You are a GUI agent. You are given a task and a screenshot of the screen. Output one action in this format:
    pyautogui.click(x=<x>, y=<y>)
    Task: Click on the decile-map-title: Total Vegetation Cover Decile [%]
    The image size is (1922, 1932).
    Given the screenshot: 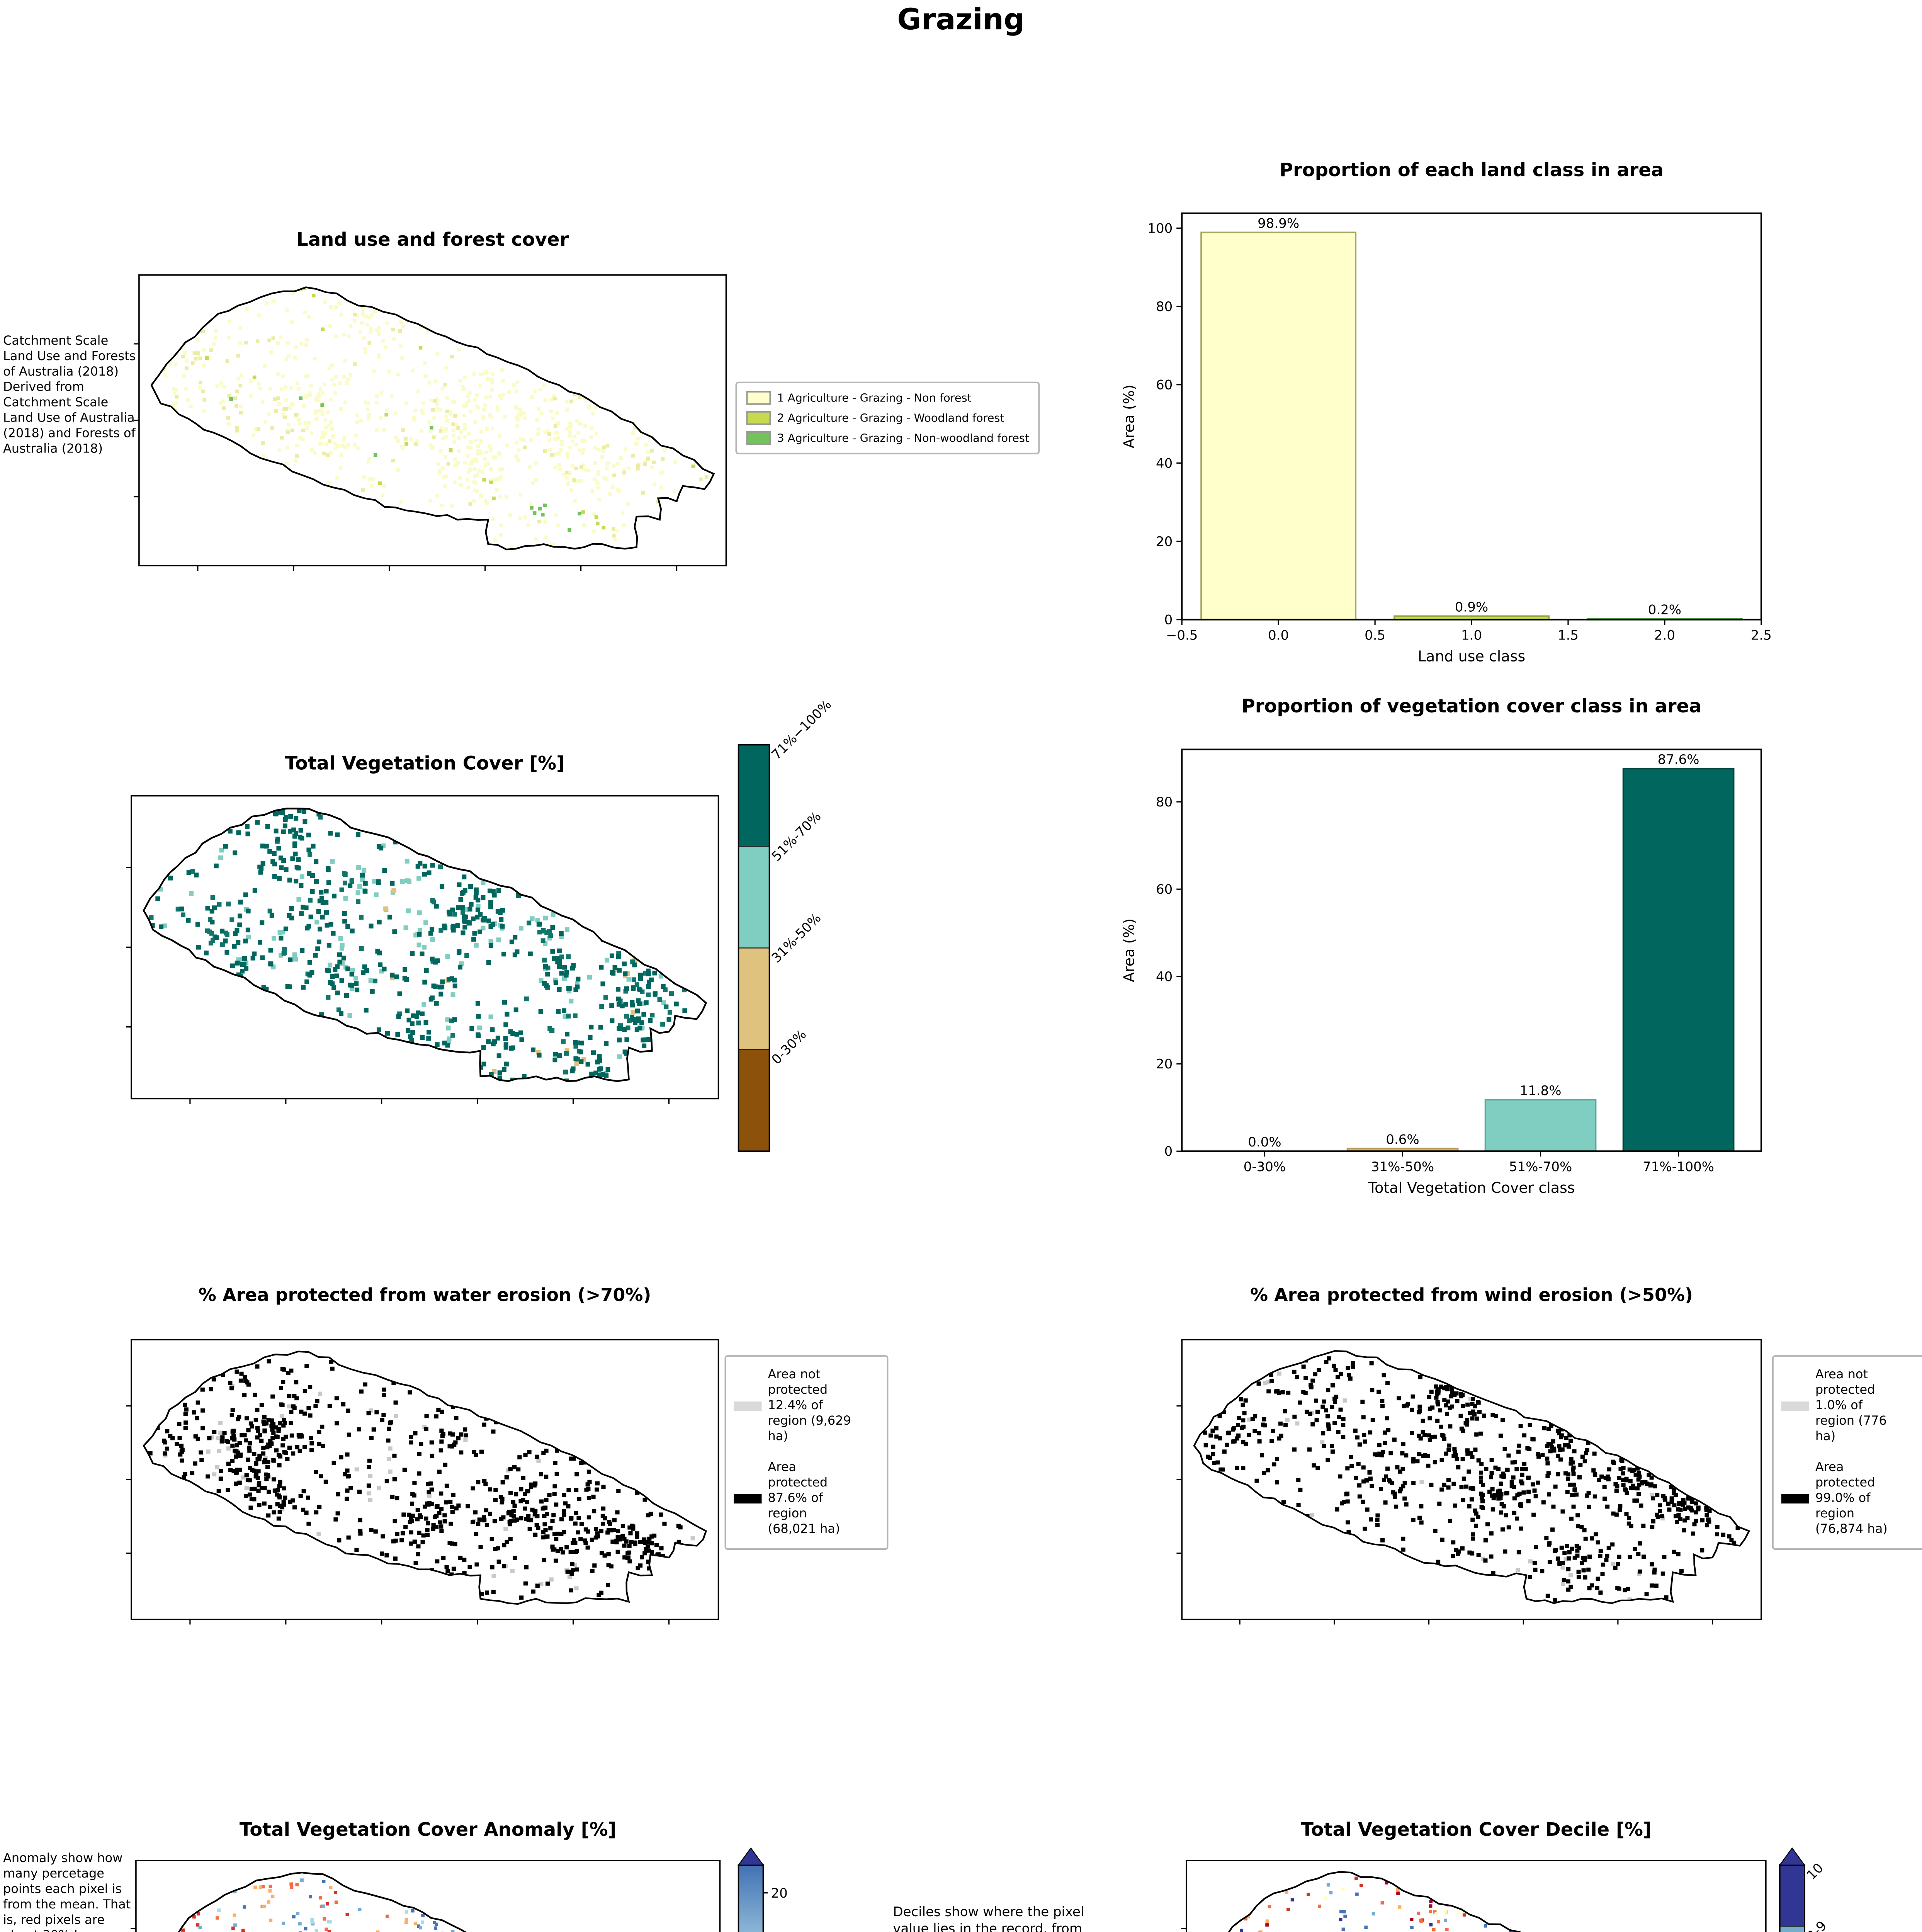 What is the action you would take?
    pyautogui.click(x=1476, y=1829)
    